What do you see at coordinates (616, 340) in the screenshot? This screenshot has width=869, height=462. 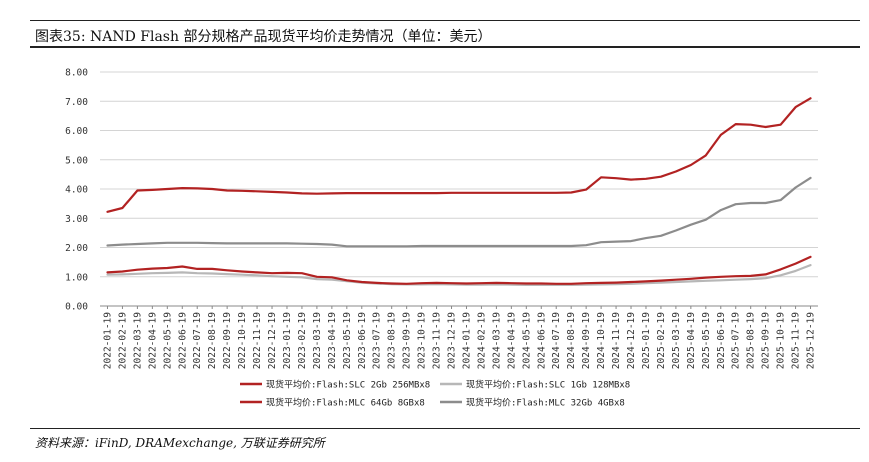 I see `x-tick-label: 2024-11-19` at bounding box center [616, 340].